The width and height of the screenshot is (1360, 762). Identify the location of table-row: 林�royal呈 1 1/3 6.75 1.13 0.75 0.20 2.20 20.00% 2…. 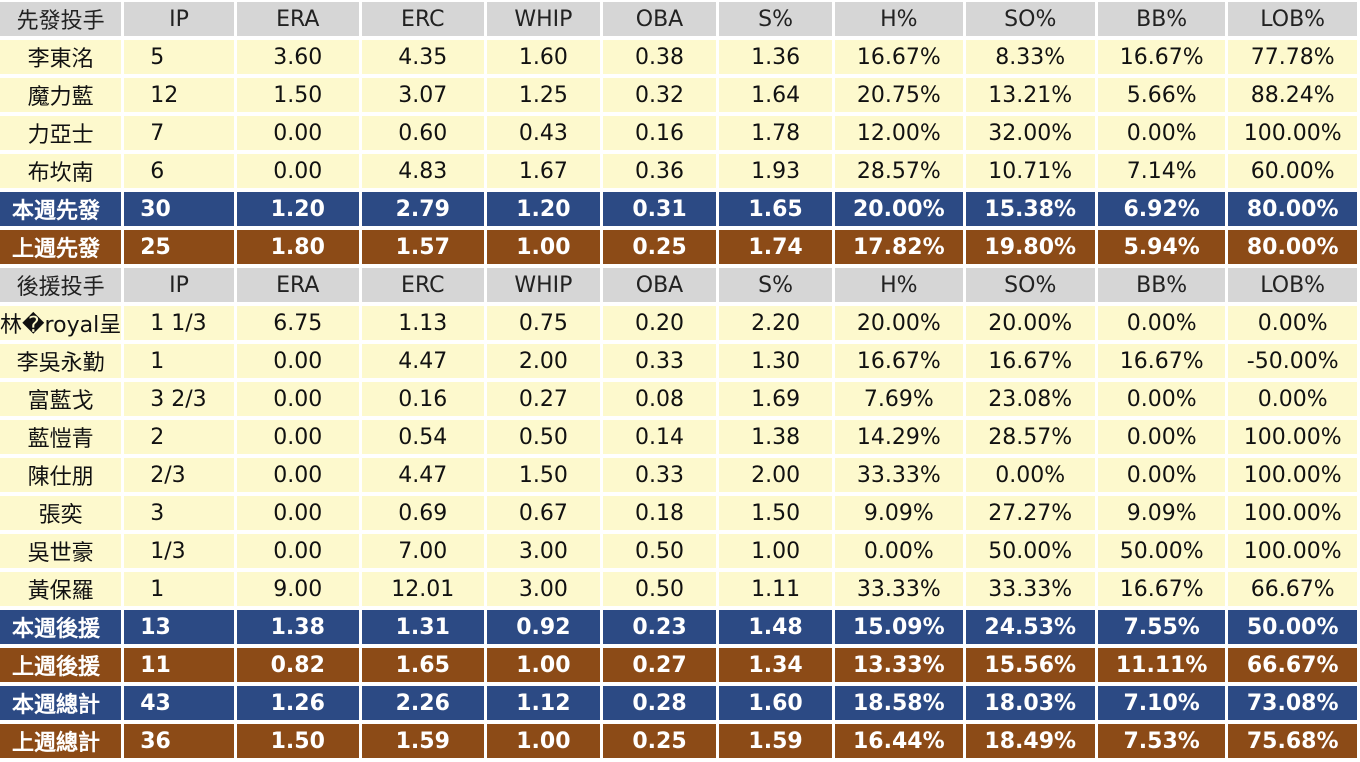
(678, 323).